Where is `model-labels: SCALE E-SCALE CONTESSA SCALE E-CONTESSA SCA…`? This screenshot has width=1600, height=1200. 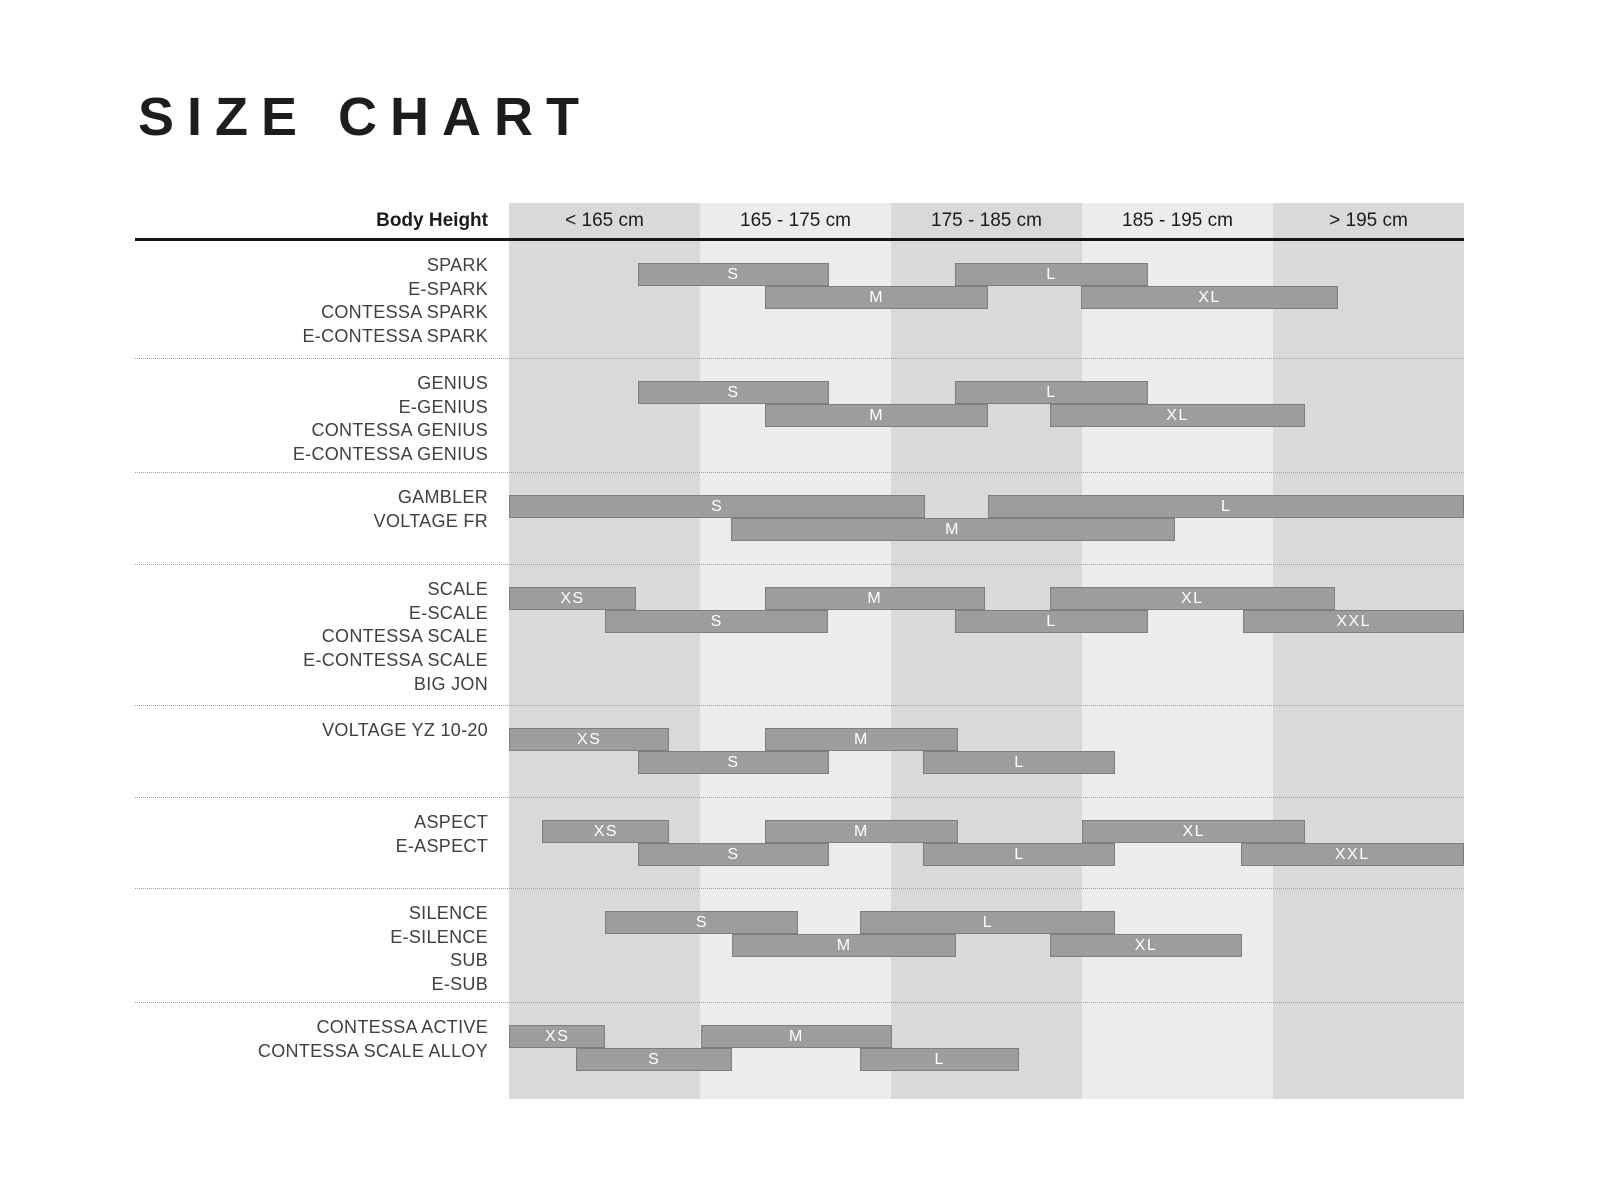
model-labels: SCALE E-SCALE CONTESSA SCALE E-CONTESSA SCA… is located at coordinates (311, 637).